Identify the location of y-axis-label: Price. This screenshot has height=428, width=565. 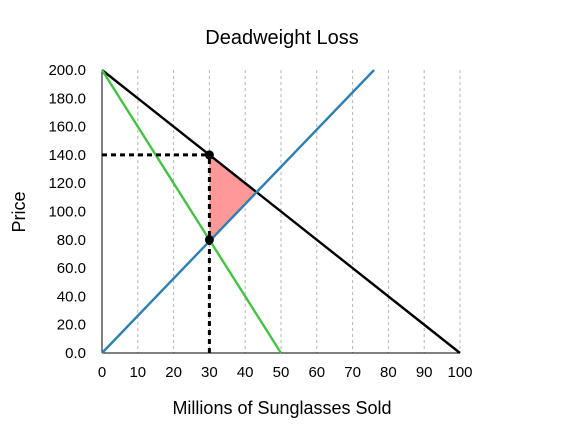
(19, 211).